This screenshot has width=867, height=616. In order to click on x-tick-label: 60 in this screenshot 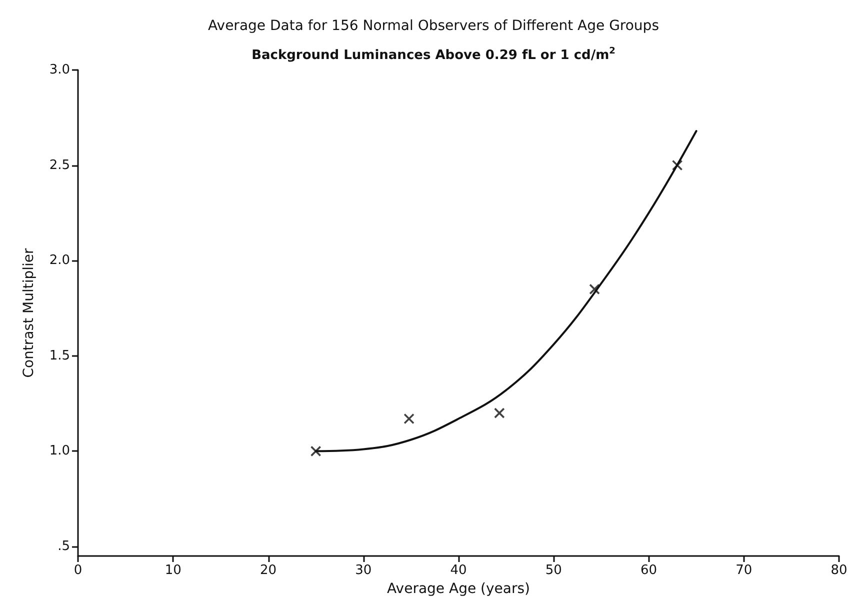, I will do `click(649, 570)`.